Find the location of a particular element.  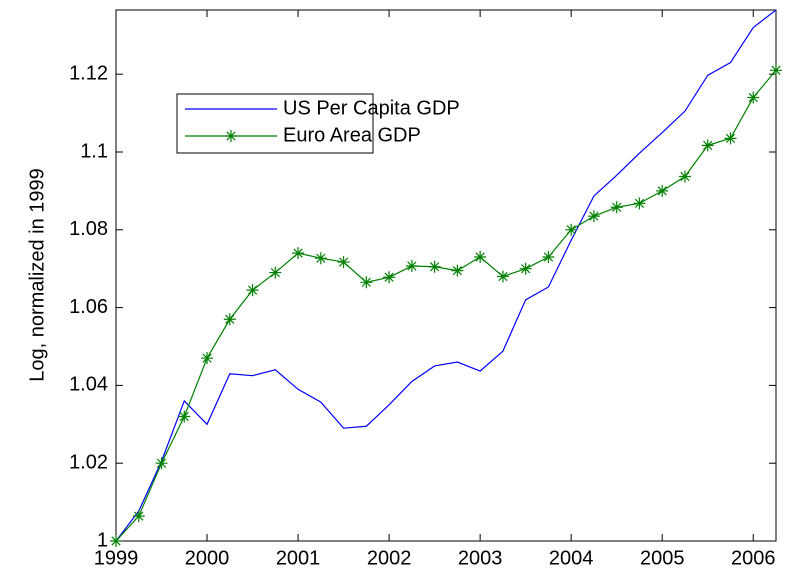

x-tick-label: 2003 is located at coordinates (480, 558).